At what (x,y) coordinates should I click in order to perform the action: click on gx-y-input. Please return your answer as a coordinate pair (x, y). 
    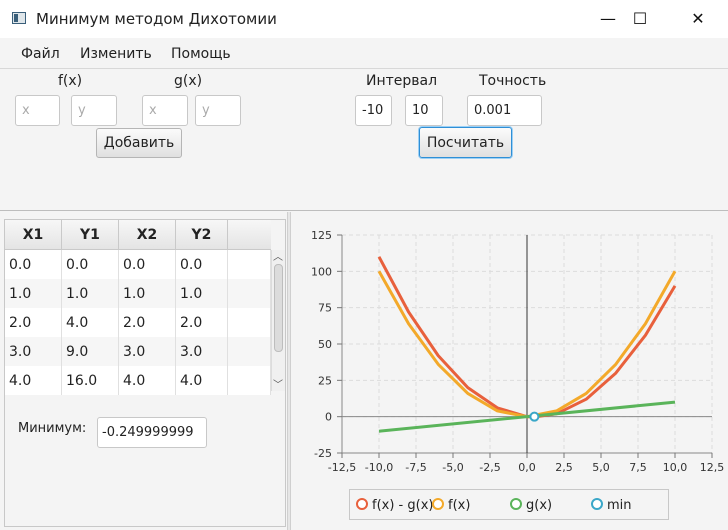
    Looking at the image, I should click on (218, 110).